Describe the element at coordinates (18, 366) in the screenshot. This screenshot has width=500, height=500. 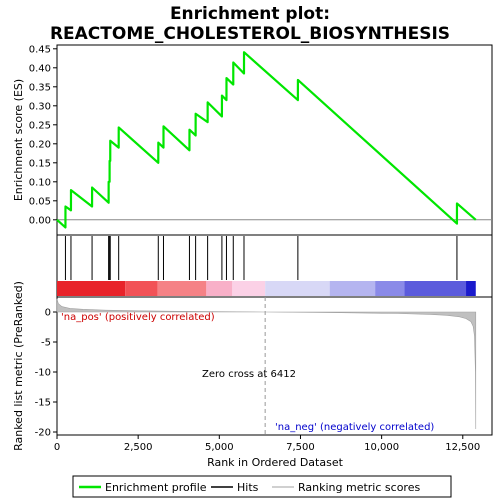
I see `metric-y-axis-label: Ranked list metric (PreRanked)` at that location.